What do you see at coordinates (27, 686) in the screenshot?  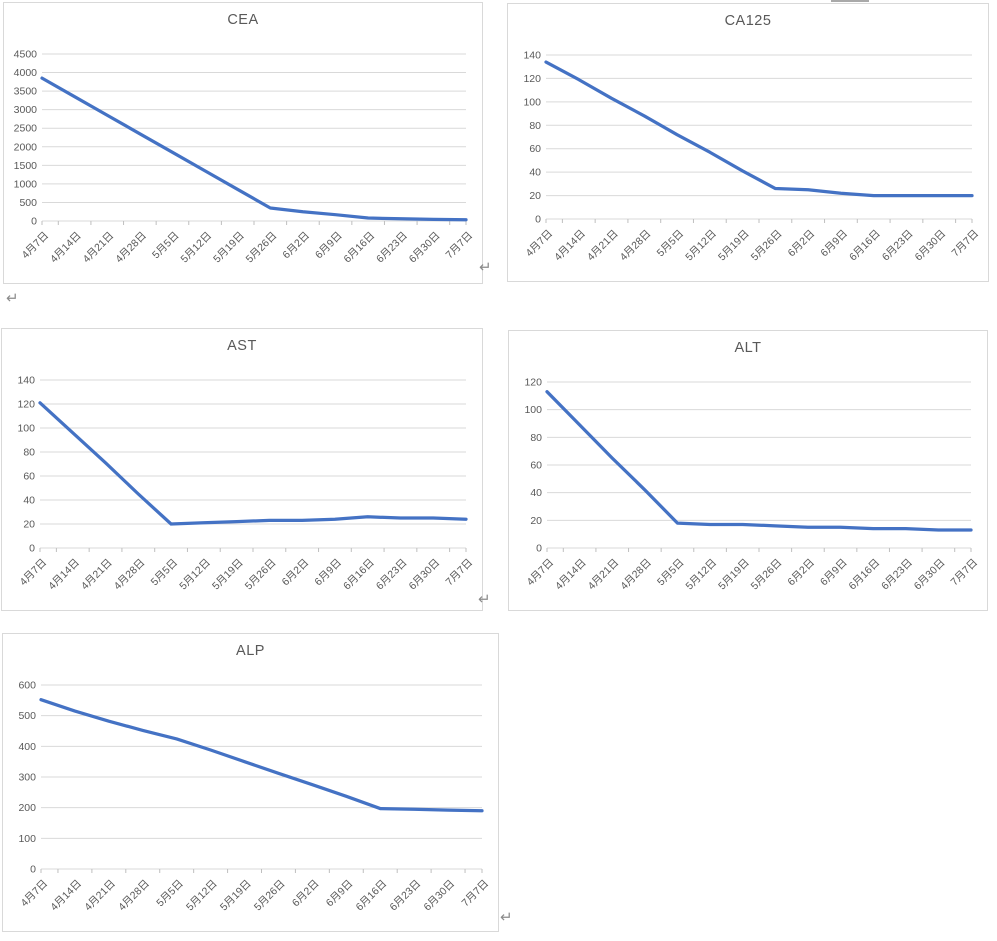 I see `svg-text: 600` at bounding box center [27, 686].